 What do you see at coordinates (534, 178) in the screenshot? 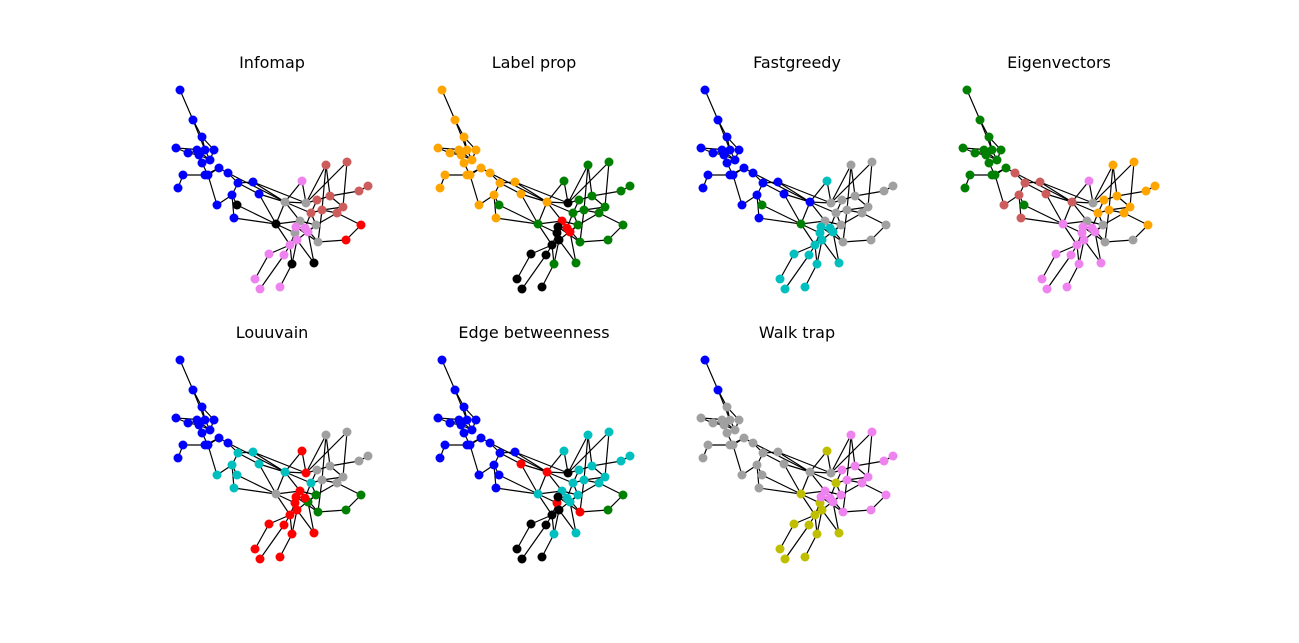
I see `panel-label-prop: Label prop` at bounding box center [534, 178].